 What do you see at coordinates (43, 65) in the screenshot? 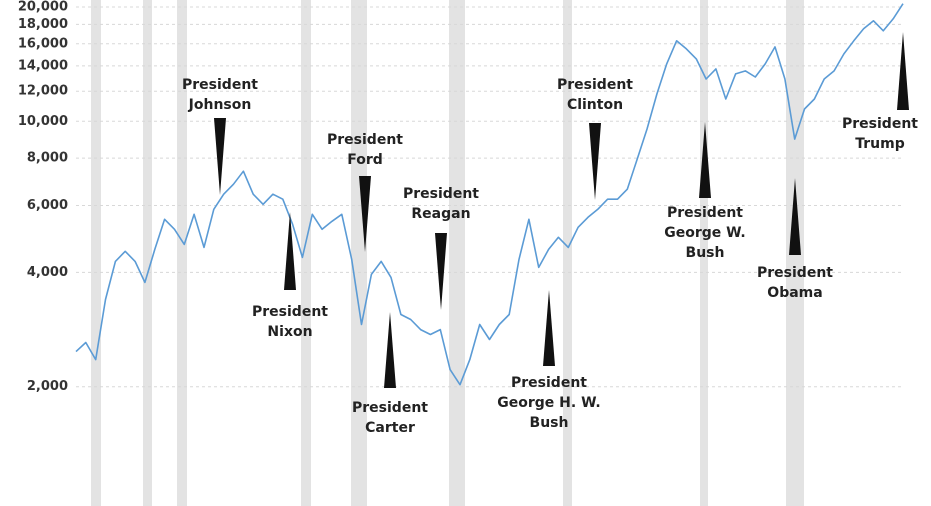
I see `y-tick-label: 14,000` at bounding box center [43, 65].